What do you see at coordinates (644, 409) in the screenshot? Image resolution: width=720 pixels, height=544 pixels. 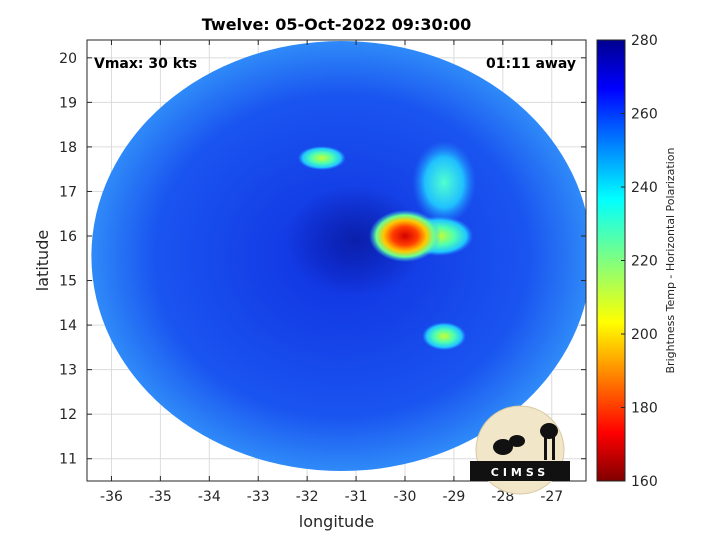 I see `colorbar-tick-label: 180` at bounding box center [644, 409].